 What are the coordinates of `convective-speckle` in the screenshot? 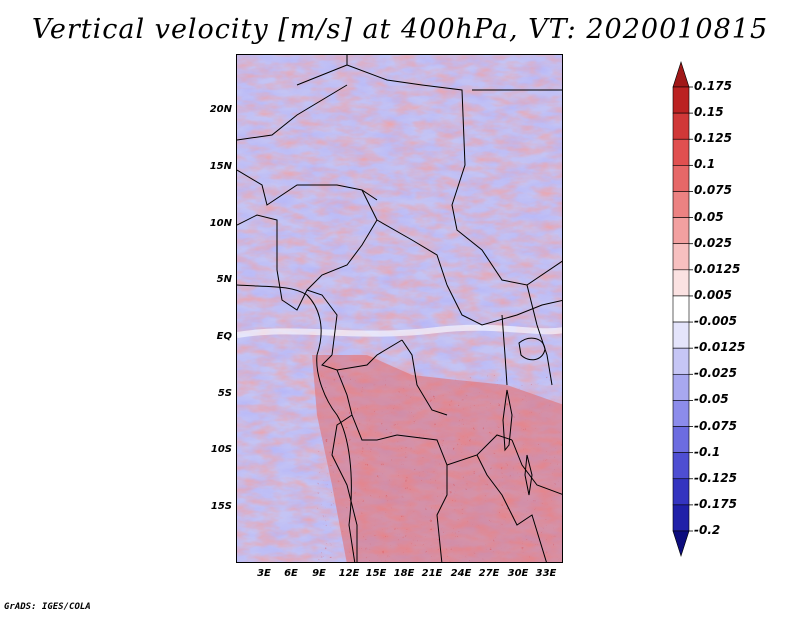 It's located at (439, 468).